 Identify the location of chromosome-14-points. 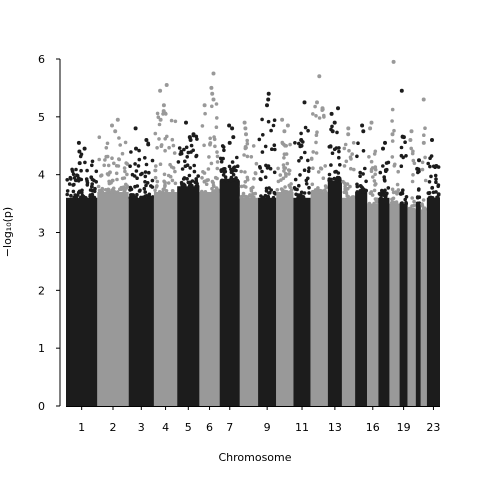
(348, 266).